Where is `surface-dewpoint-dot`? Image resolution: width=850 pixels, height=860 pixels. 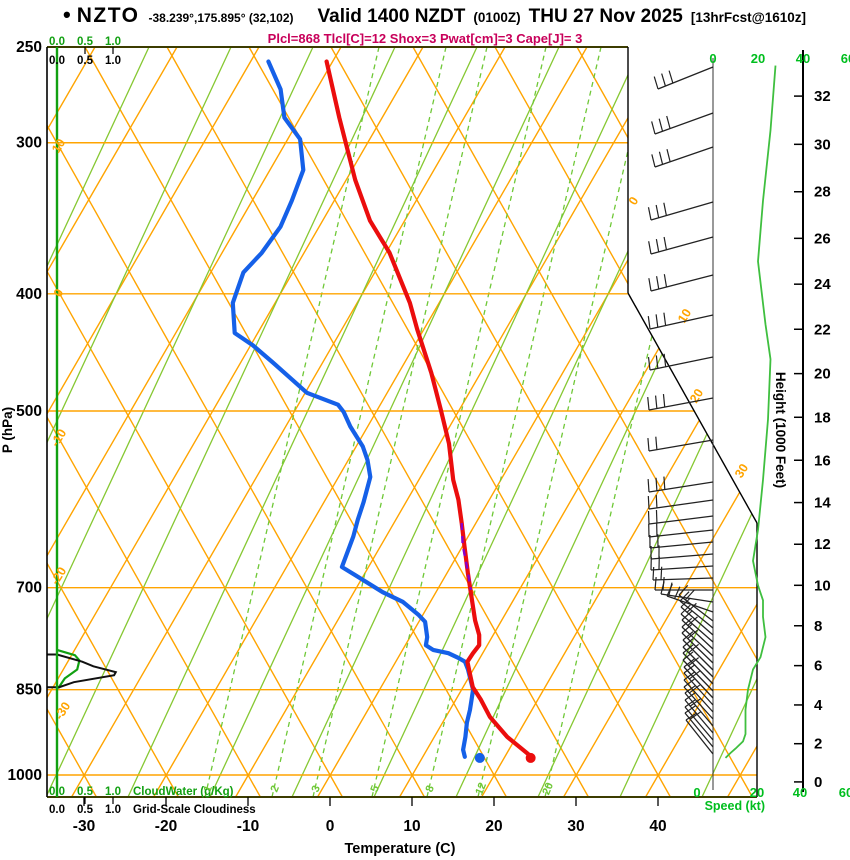
surface-dewpoint-dot is located at coordinates (479, 757).